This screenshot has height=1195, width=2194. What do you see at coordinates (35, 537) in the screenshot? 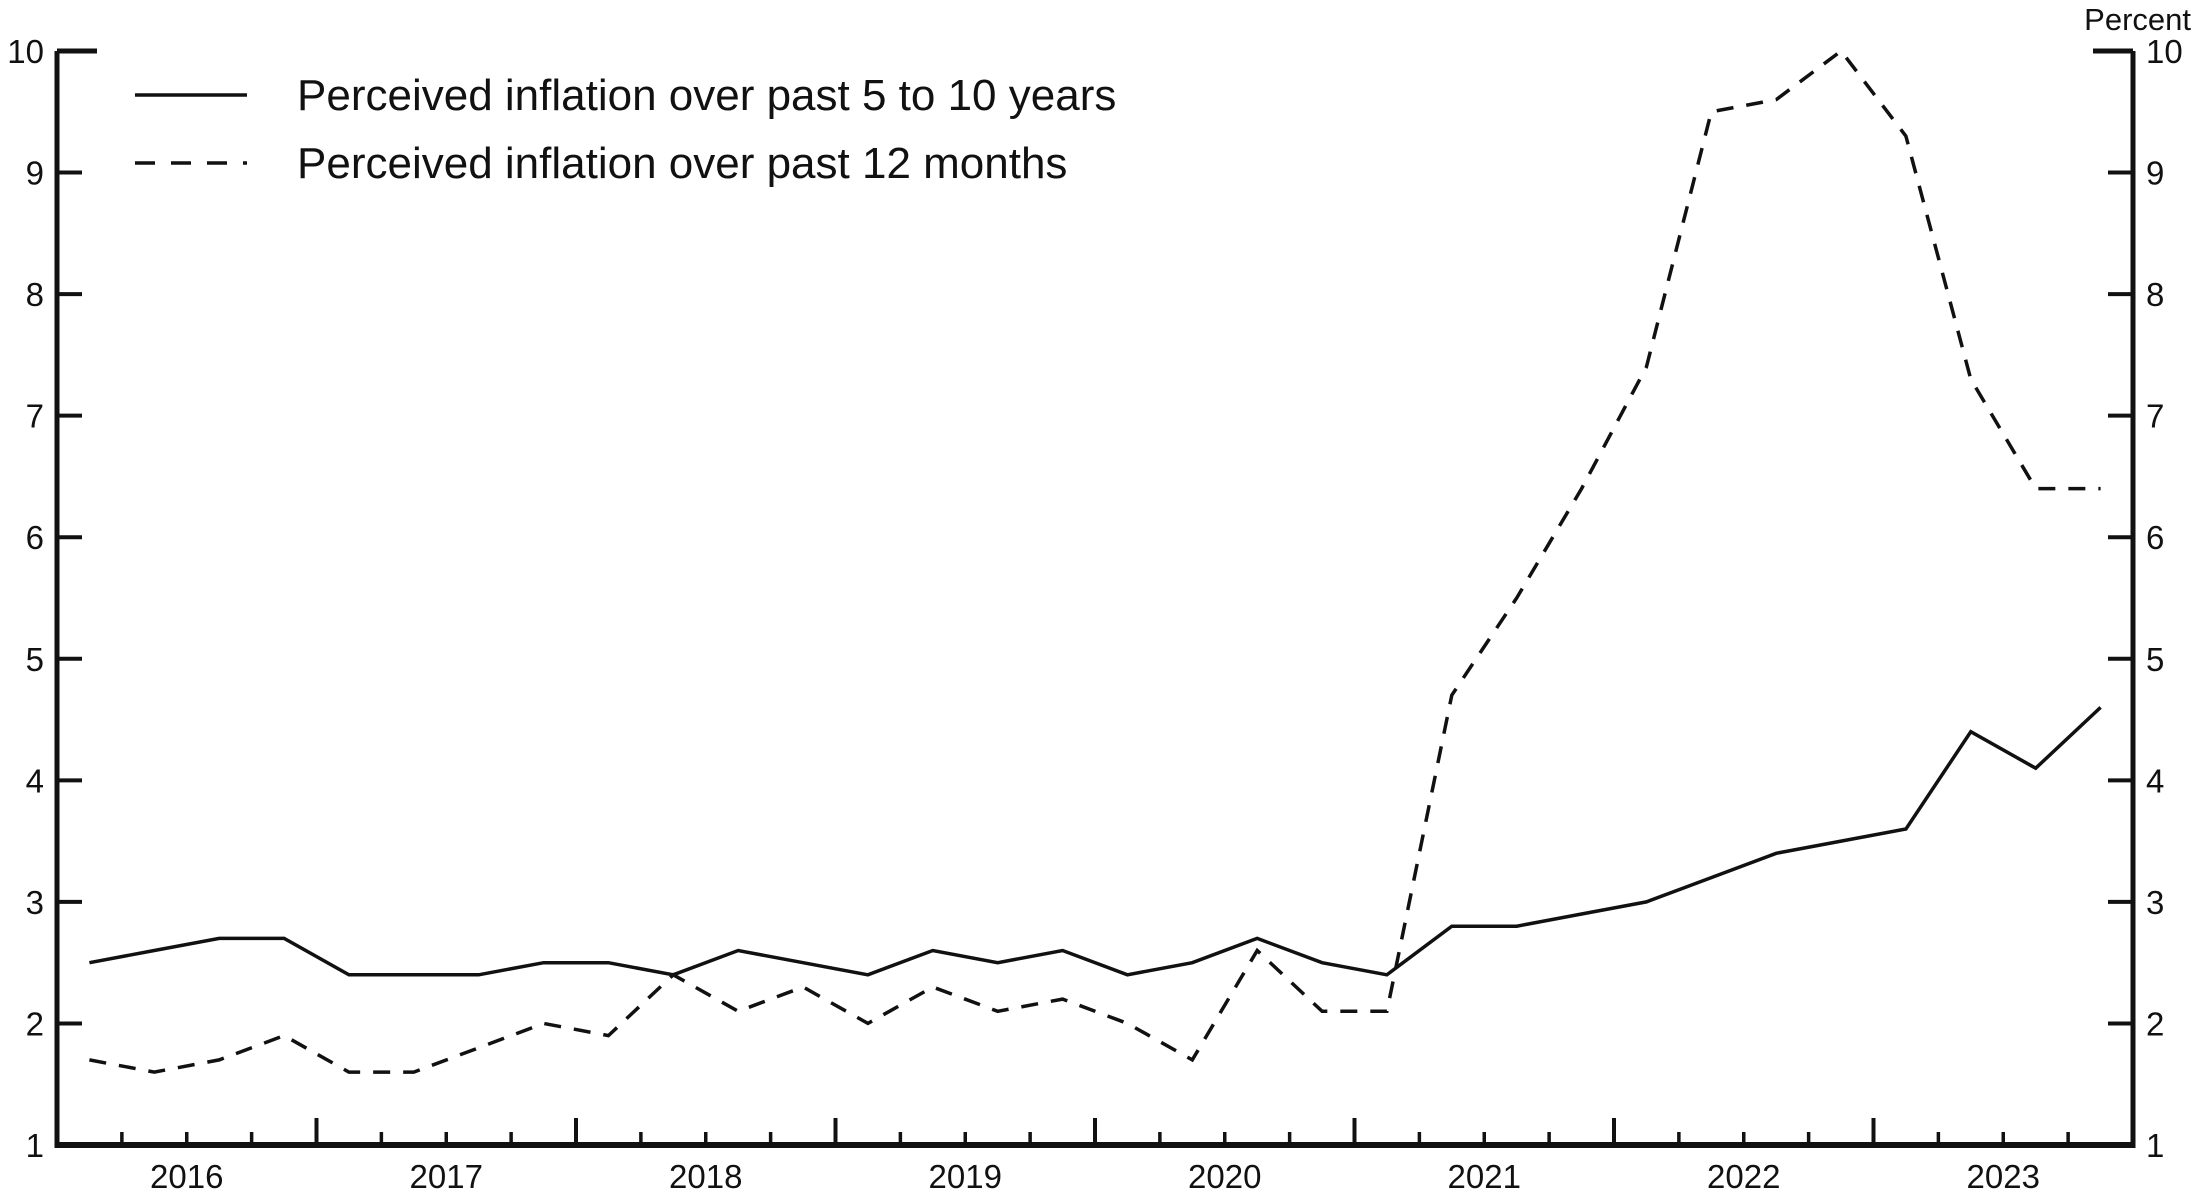
I see `y-tick-label-left-6: 6` at bounding box center [35, 537].